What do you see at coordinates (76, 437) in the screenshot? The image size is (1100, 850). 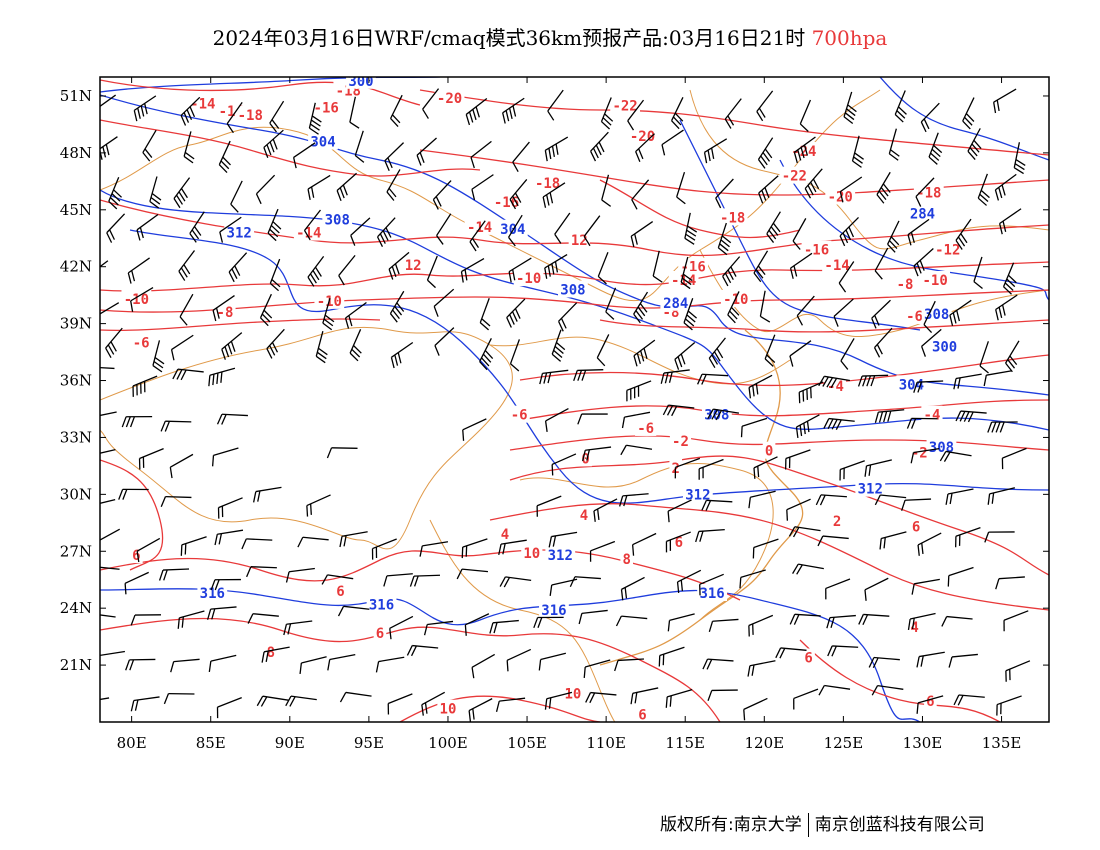 I see `y-tick-label: 33N` at bounding box center [76, 437].